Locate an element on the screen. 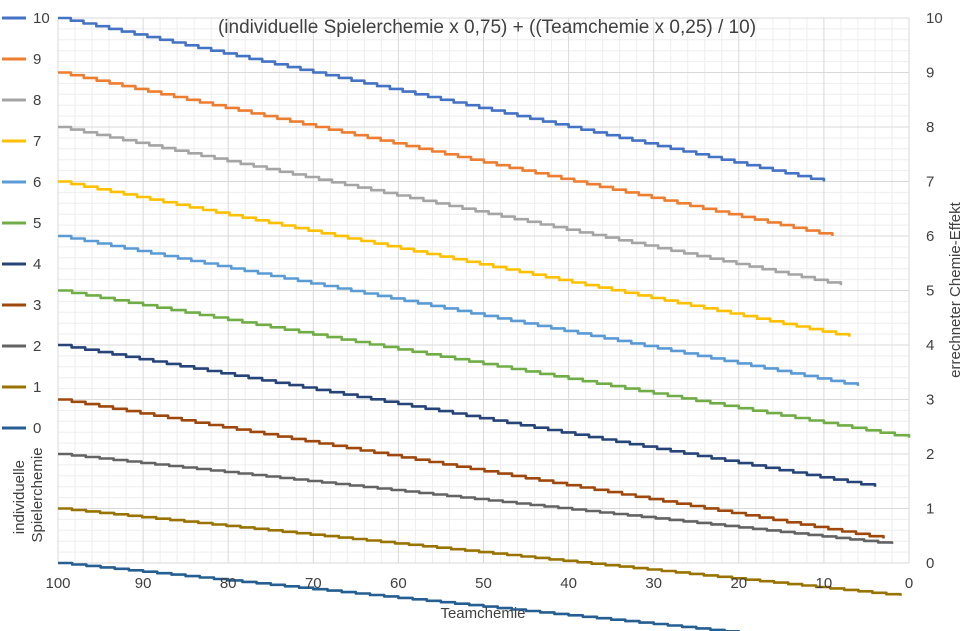 This screenshot has width=976, height=631. legend-label-2: 2 is located at coordinates (37, 346).